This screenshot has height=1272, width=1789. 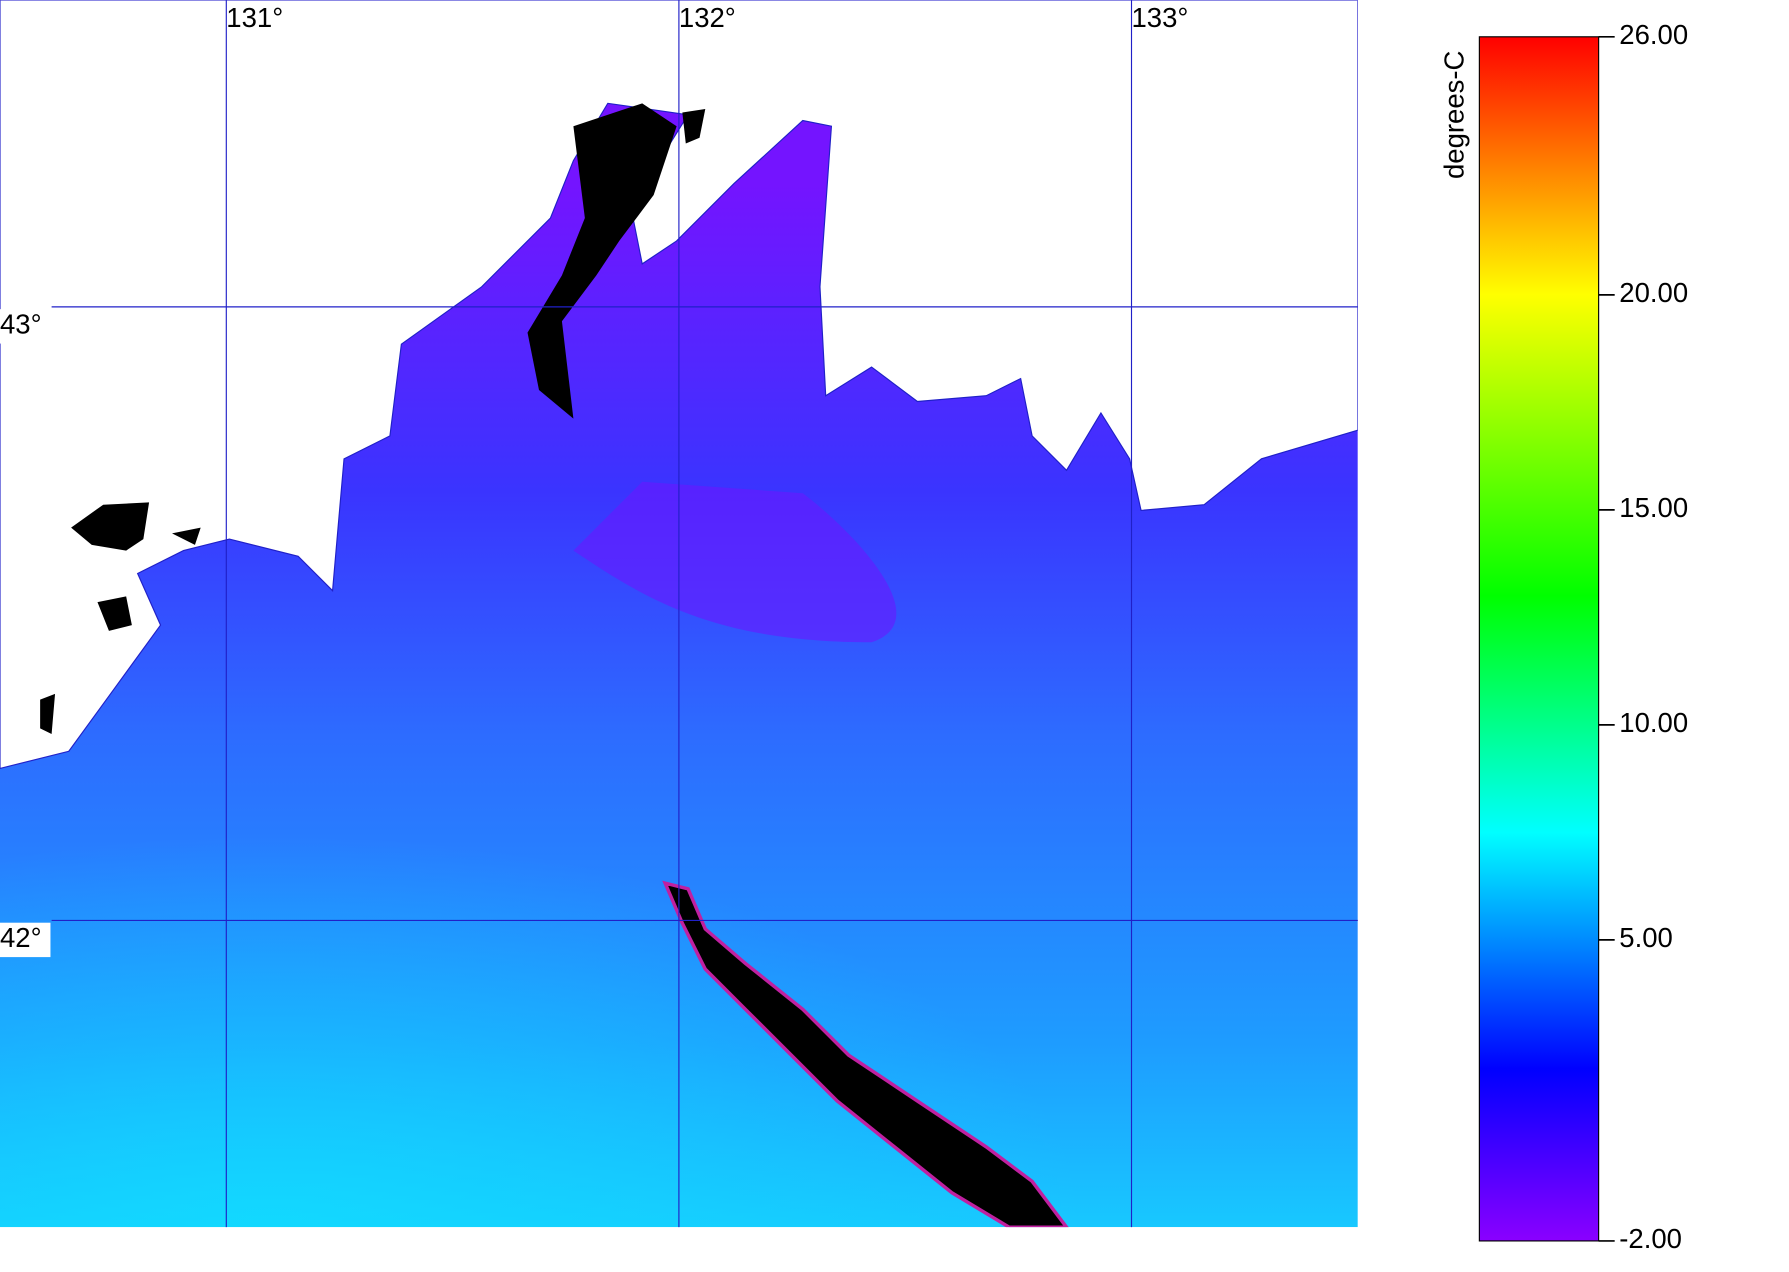 What do you see at coordinates (1454, 115) in the screenshot?
I see `colorbar-label: degrees-C` at bounding box center [1454, 115].